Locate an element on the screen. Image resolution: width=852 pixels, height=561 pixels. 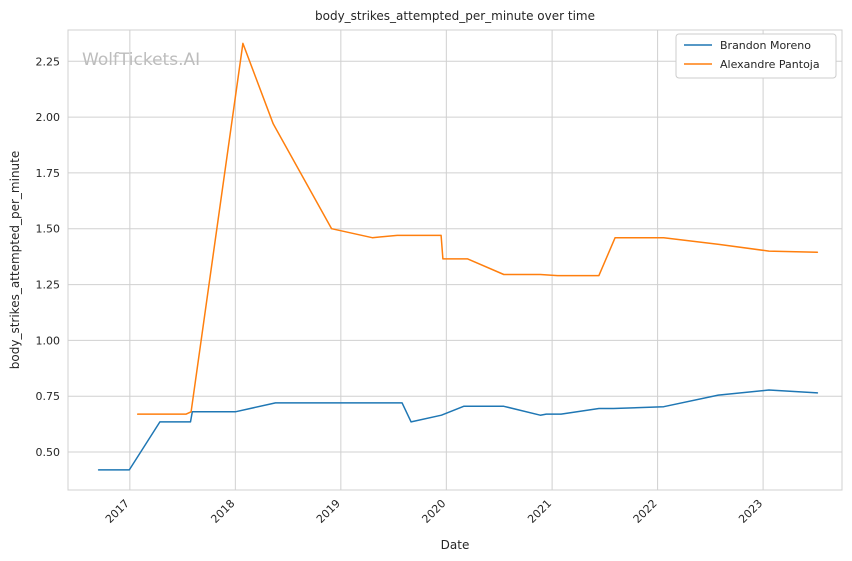
x-axis-title: Date is located at coordinates (455, 545).